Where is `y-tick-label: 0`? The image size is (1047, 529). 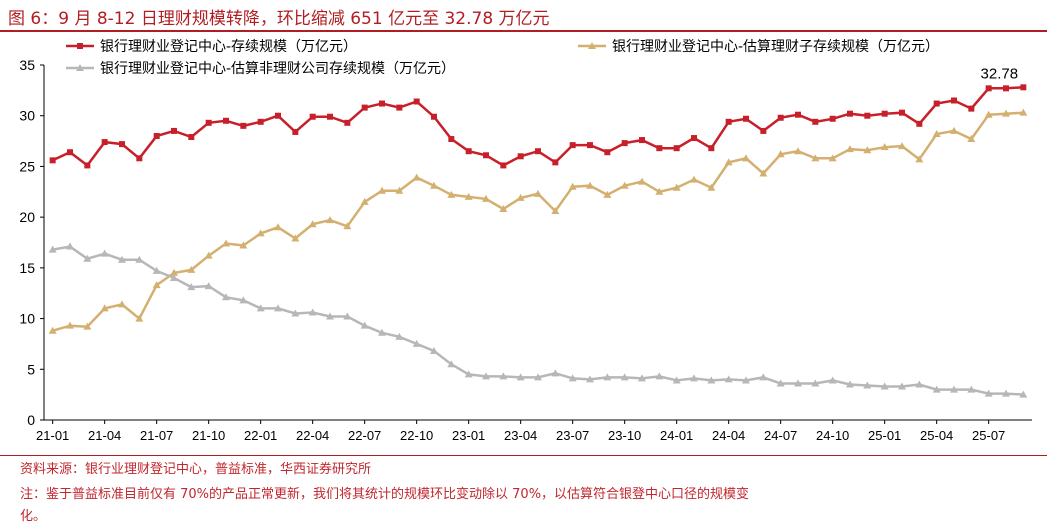 y-tick-label: 0 is located at coordinates (31, 420).